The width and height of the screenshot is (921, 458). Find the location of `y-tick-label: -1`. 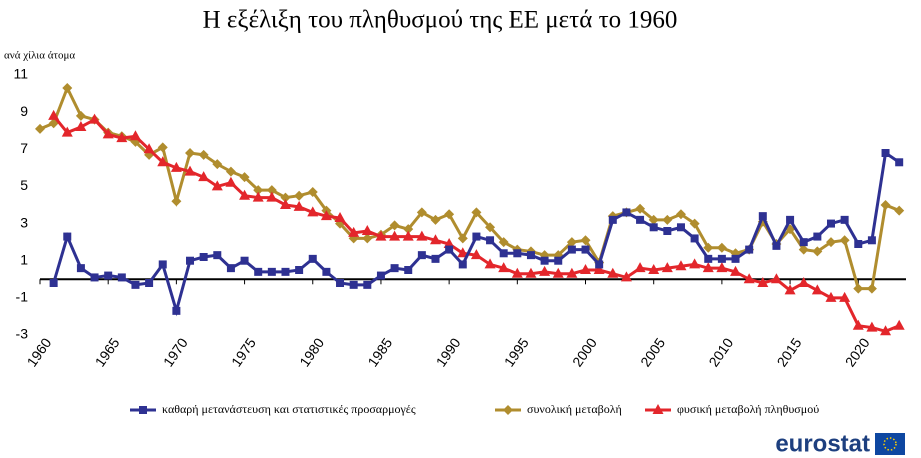

y-tick-label: -1 is located at coordinates (22, 297).